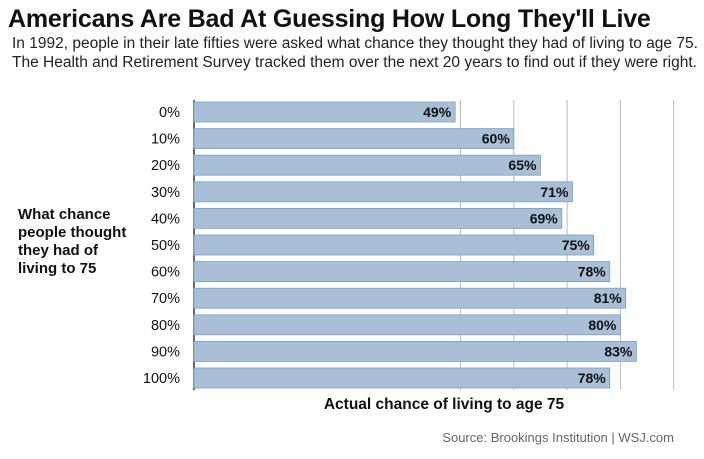  I want to click on y-tick-label: 90%, so click(165, 352).